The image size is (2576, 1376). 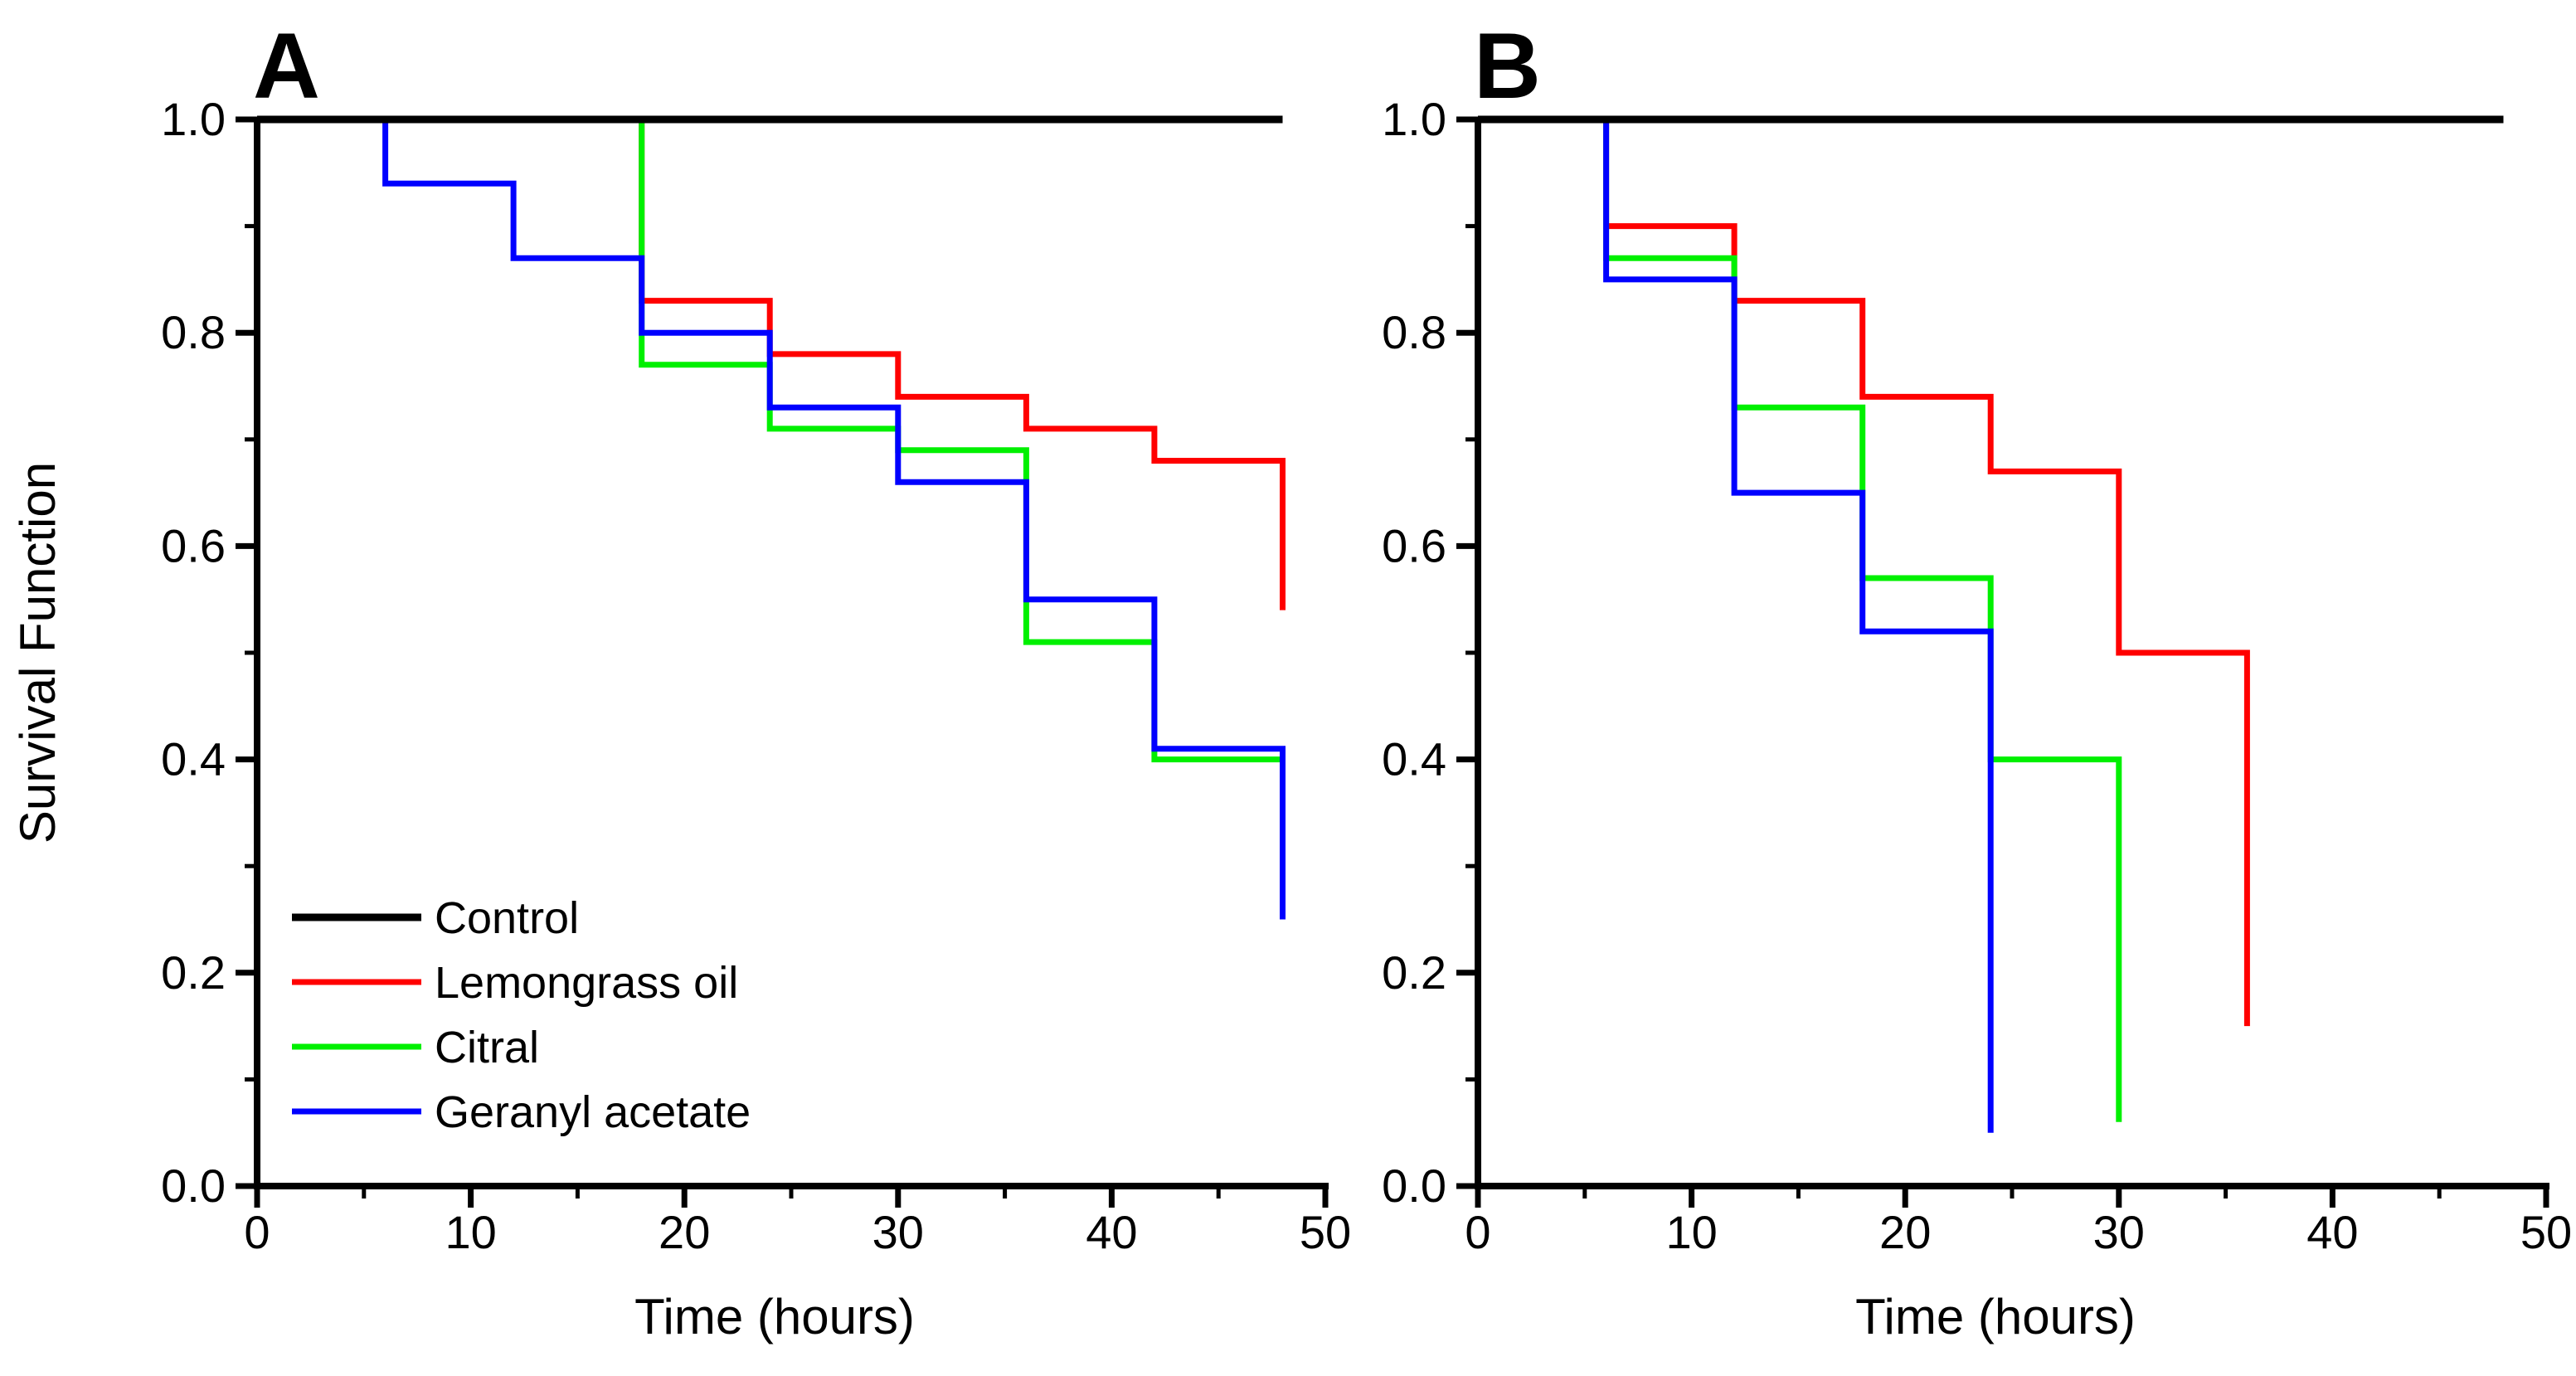 I want to click on legend-label: Lemongrass oil, so click(x=586, y=983).